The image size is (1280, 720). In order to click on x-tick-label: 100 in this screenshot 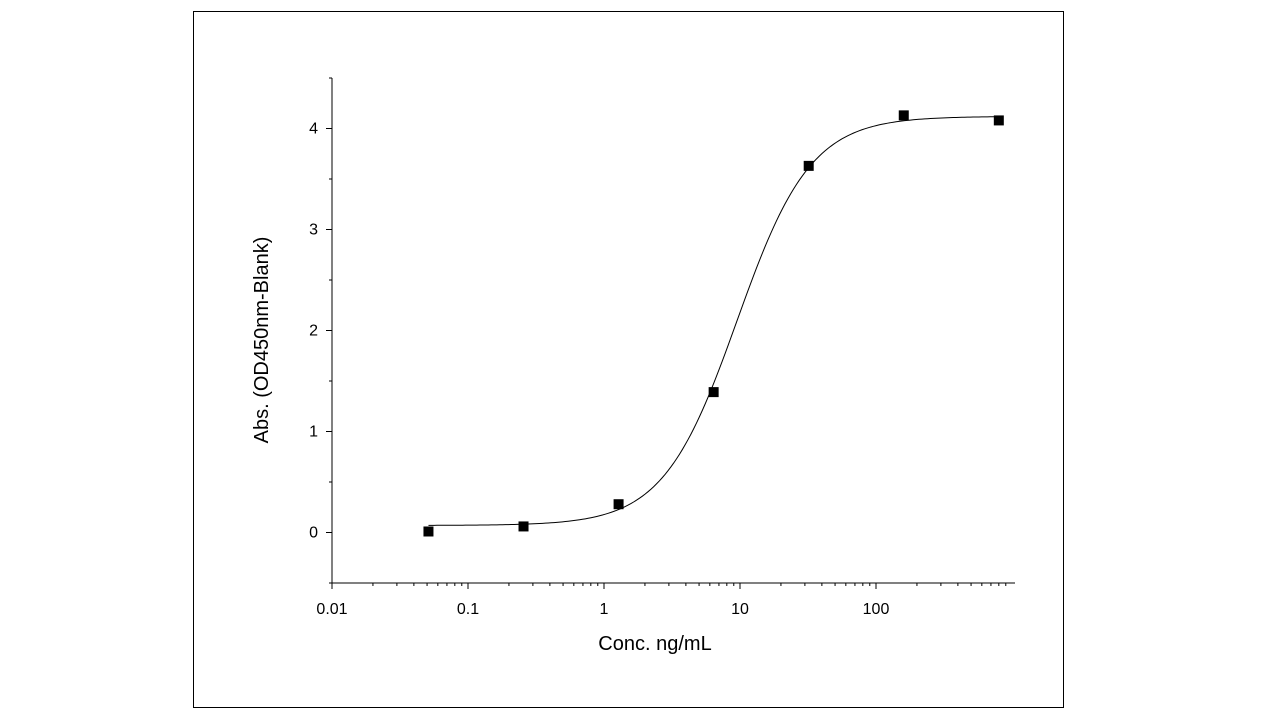, I will do `click(876, 609)`.